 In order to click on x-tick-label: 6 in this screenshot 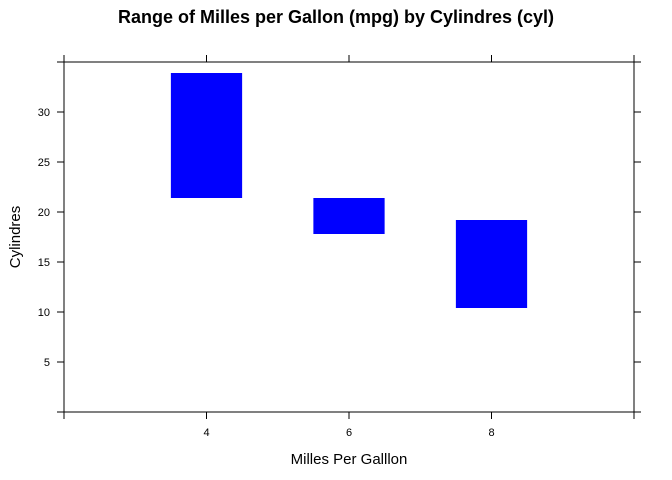, I will do `click(349, 433)`.